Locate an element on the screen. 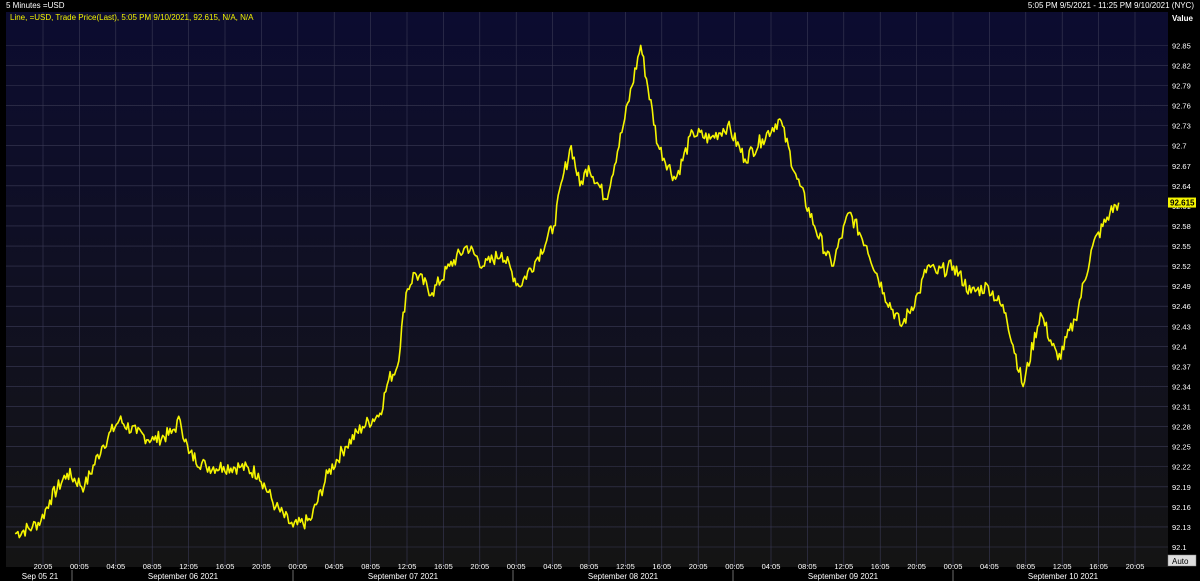 Image resolution: width=1200 pixels, height=581 pixels. date-label: September 09 2021 is located at coordinates (843, 576).